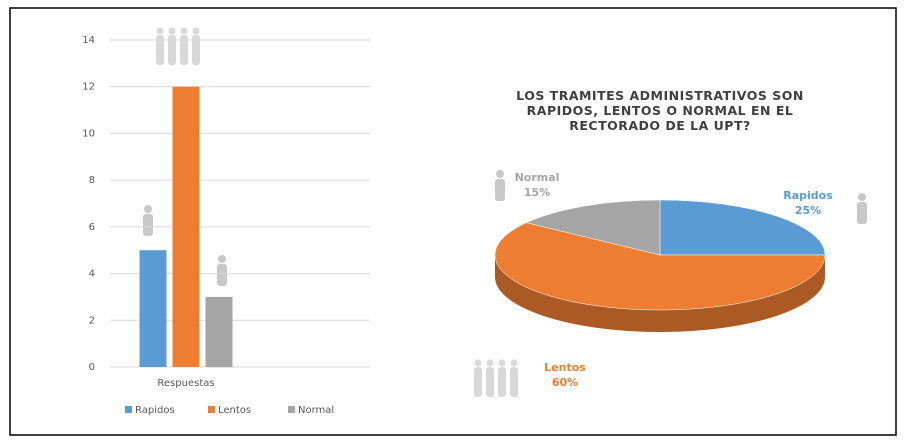 The width and height of the screenshot is (907, 444). Describe the element at coordinates (92, 274) in the screenshot. I see `y-tick-label: 4` at that location.